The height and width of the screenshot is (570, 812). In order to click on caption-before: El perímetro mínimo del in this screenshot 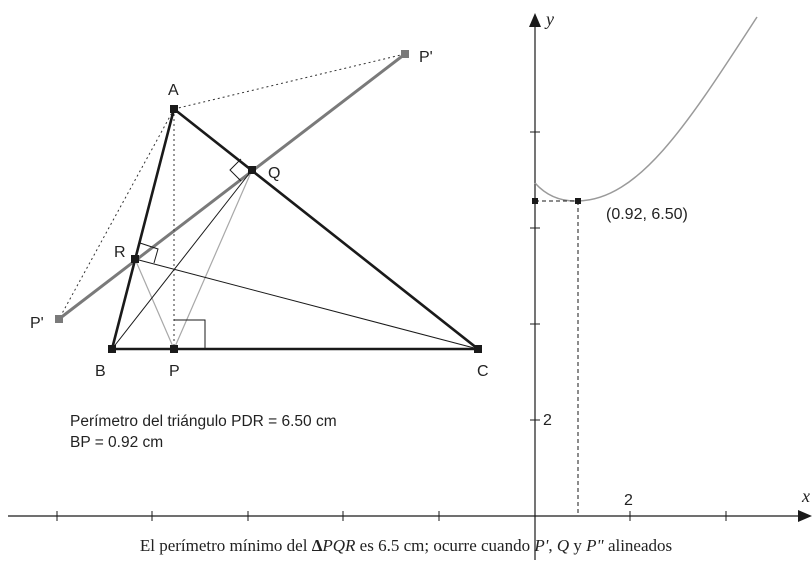, I will do `click(225, 545)`.